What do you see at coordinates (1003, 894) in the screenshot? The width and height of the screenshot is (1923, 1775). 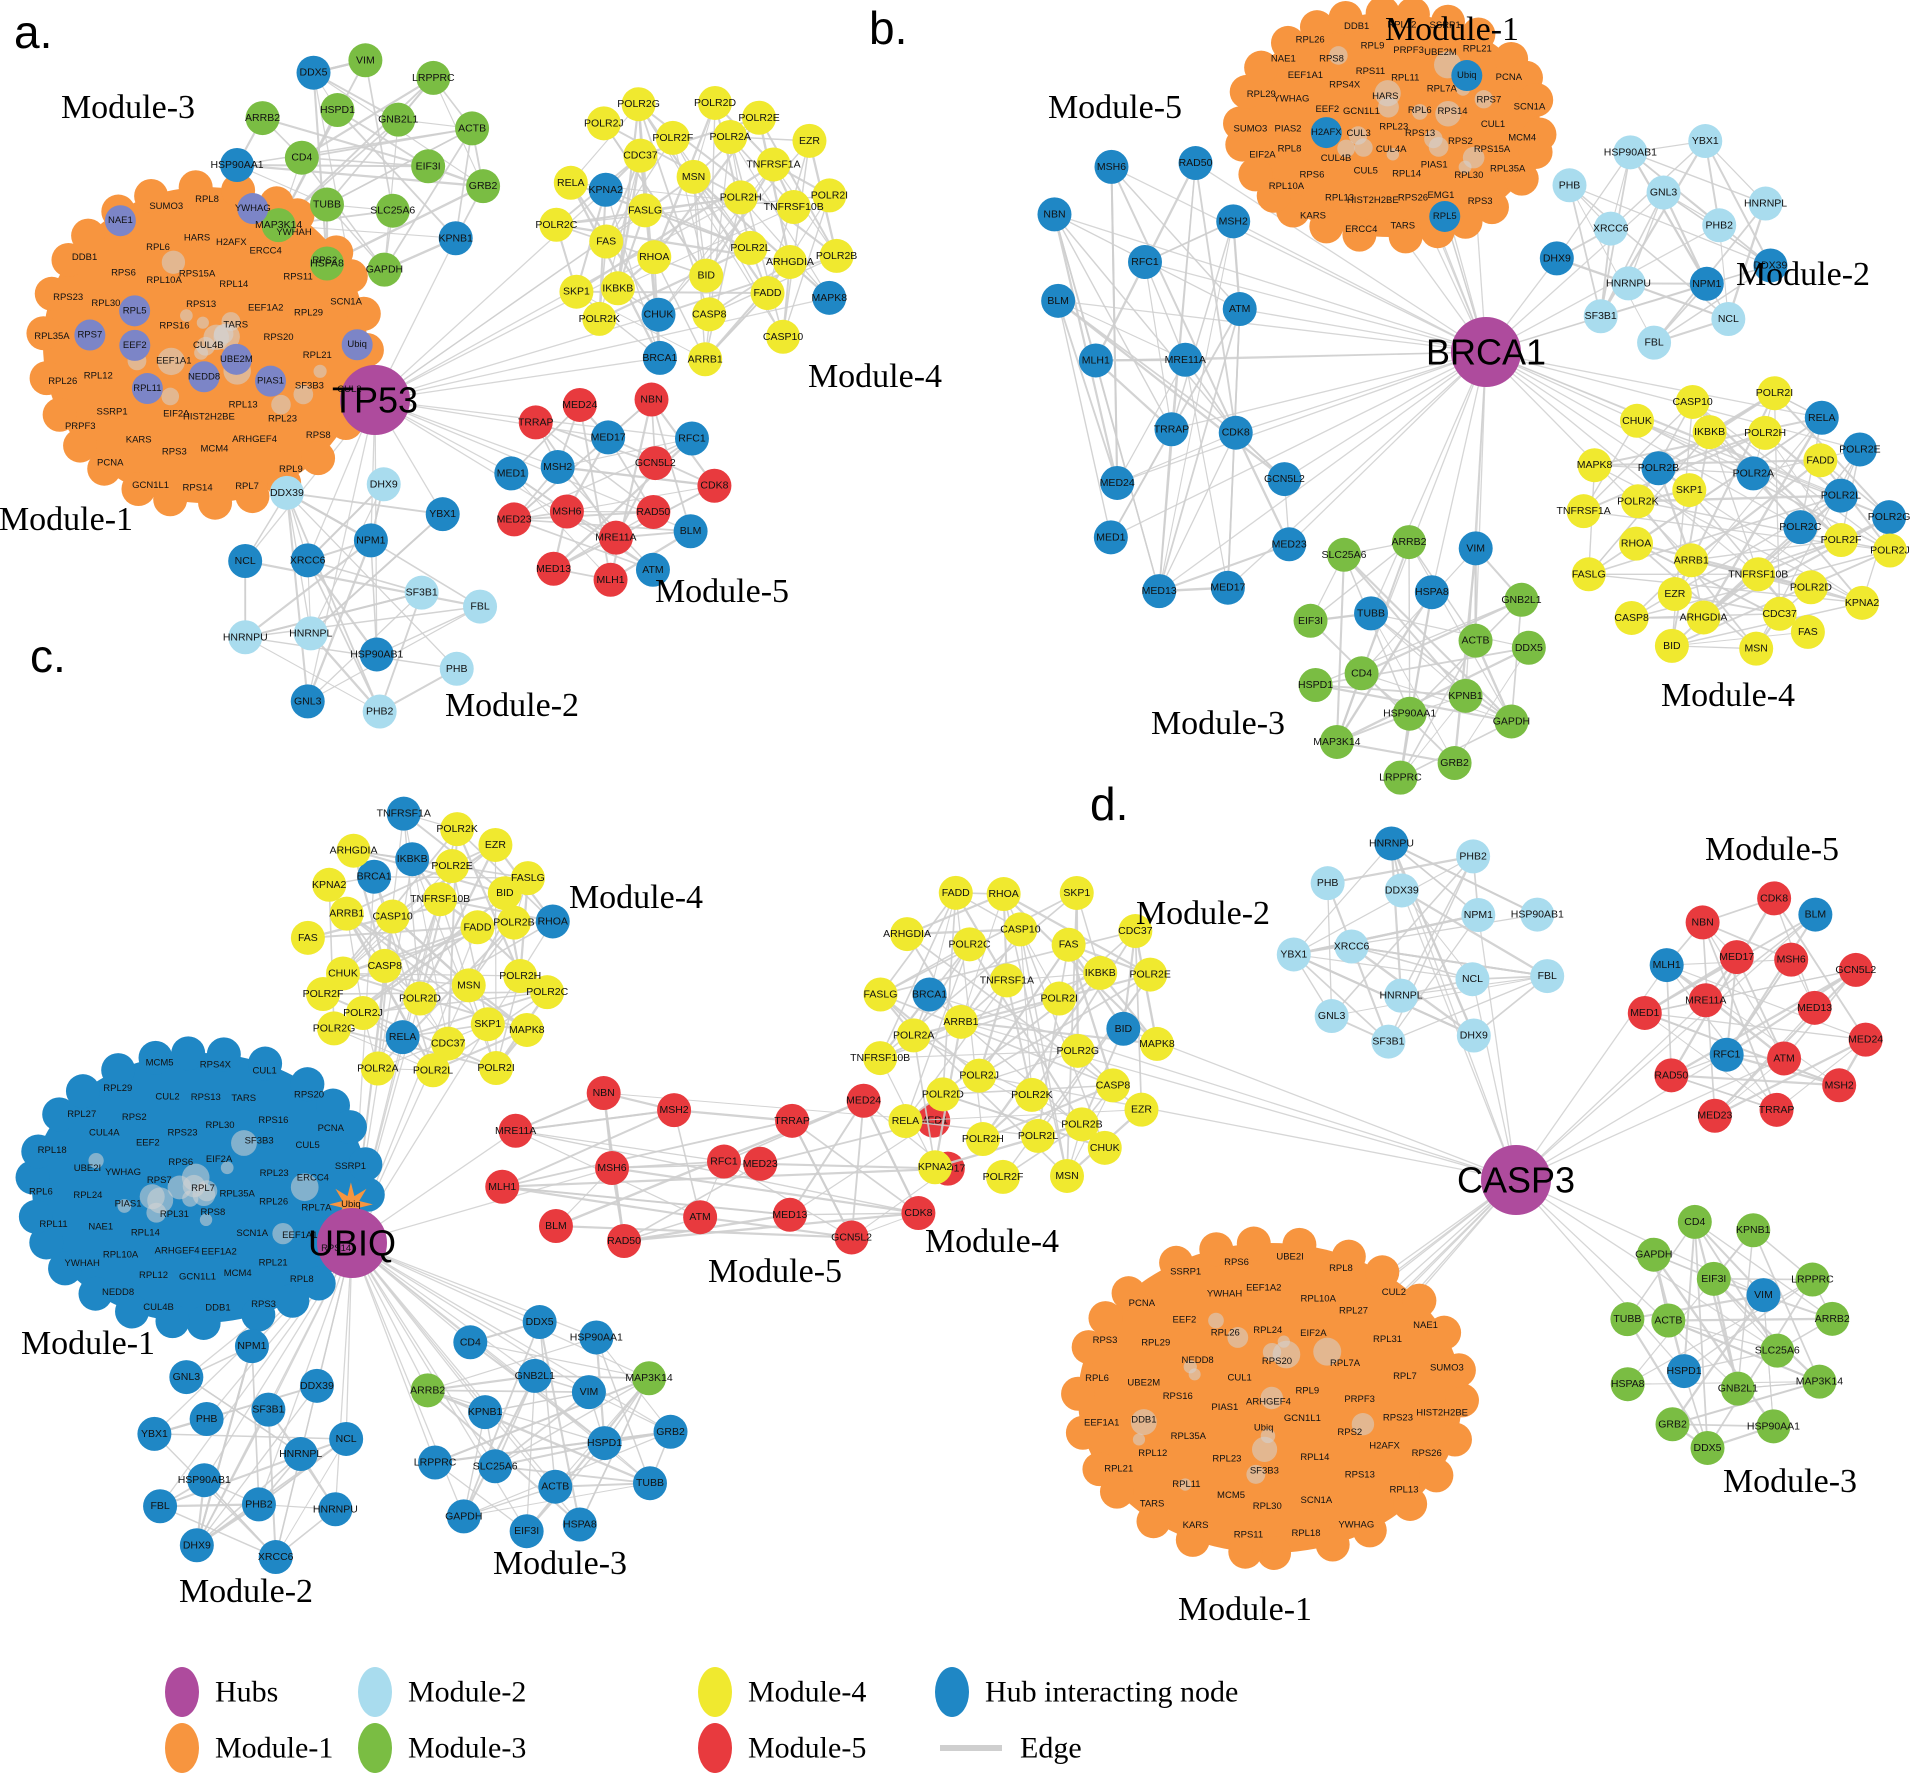 I see `node-RHOA` at bounding box center [1003, 894].